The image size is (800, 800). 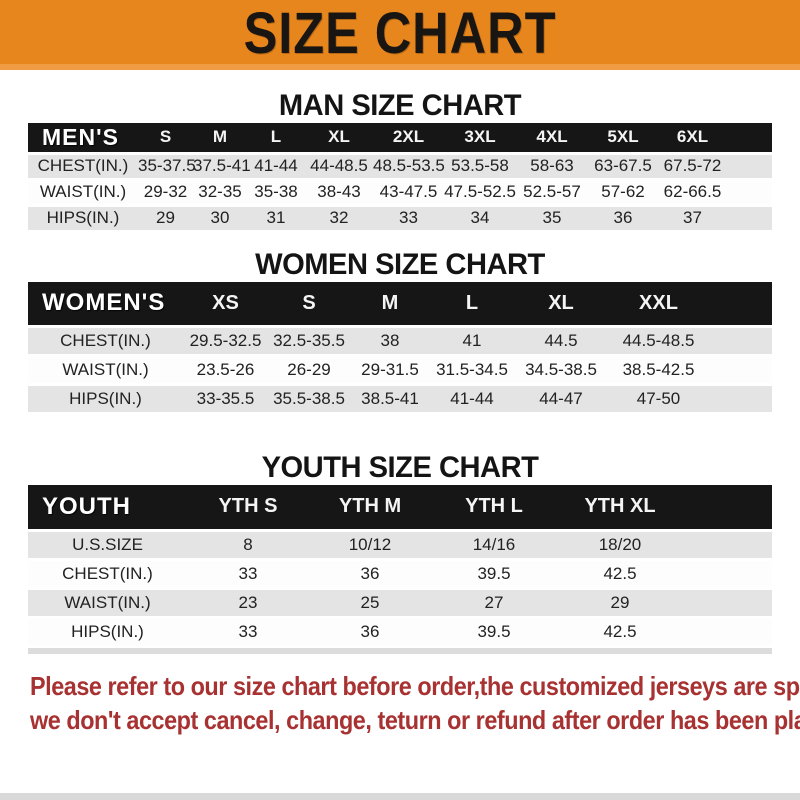 I want to click on value-cell: 32.5-35.5, so click(x=309, y=341).